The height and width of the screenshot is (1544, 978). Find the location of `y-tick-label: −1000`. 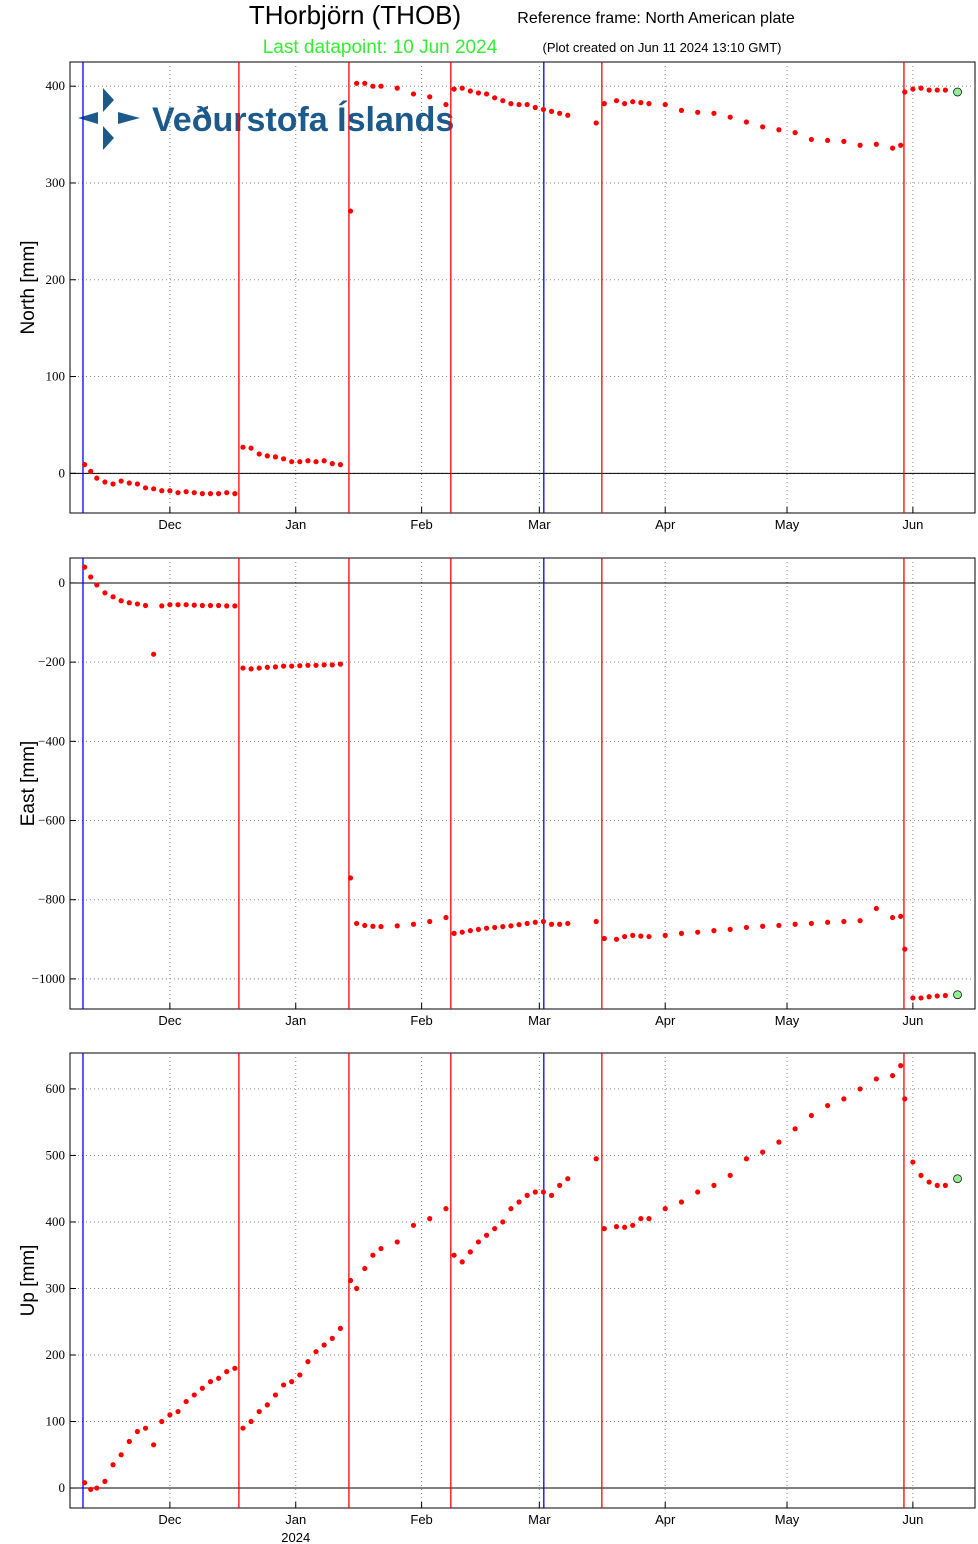

y-tick-label: −1000 is located at coordinates (48, 978).